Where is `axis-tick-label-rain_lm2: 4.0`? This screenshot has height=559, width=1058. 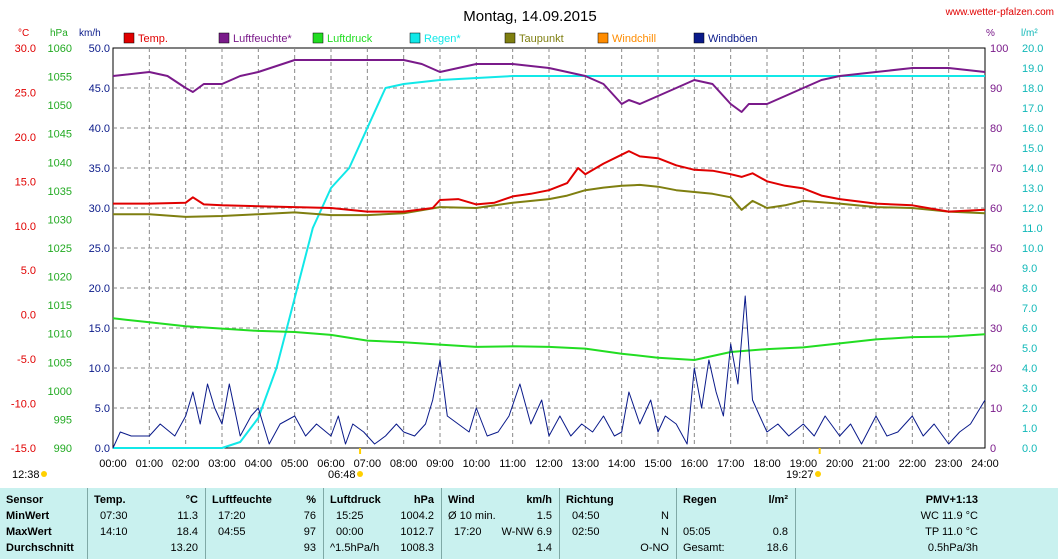
axis-tick-label-rain_lm2: 4.0 is located at coordinates (1029, 369).